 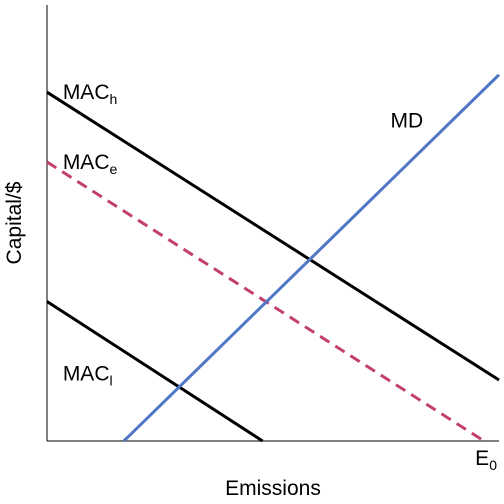 I want to click on y-axis-title: Capital/$, so click(x=14, y=222).